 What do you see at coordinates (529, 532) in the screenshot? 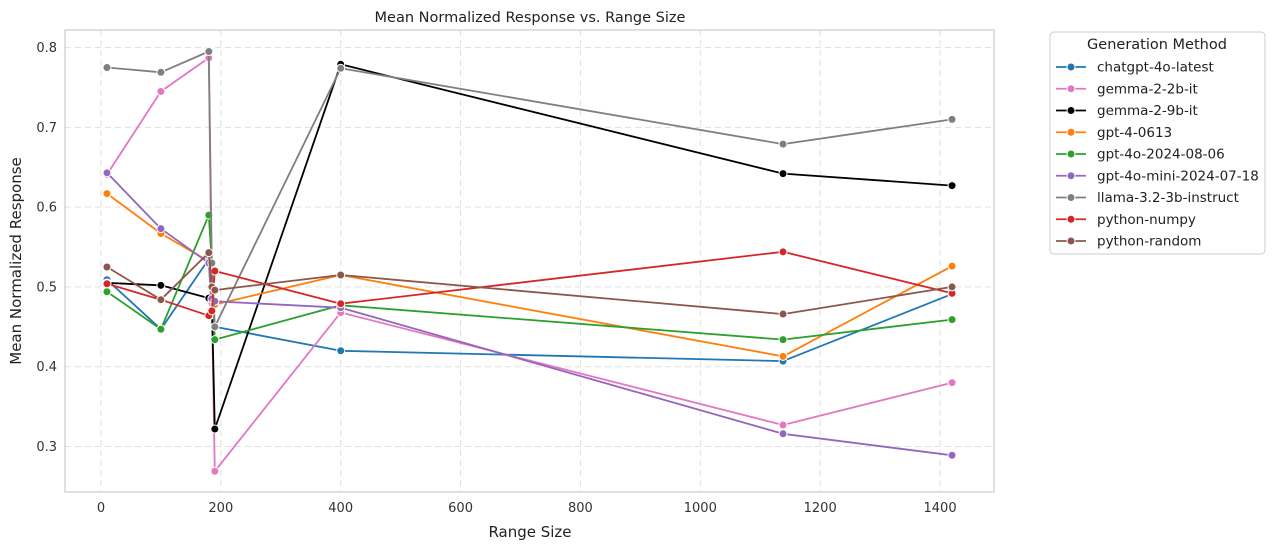
I see `x-axis-title: Range Size` at bounding box center [529, 532].